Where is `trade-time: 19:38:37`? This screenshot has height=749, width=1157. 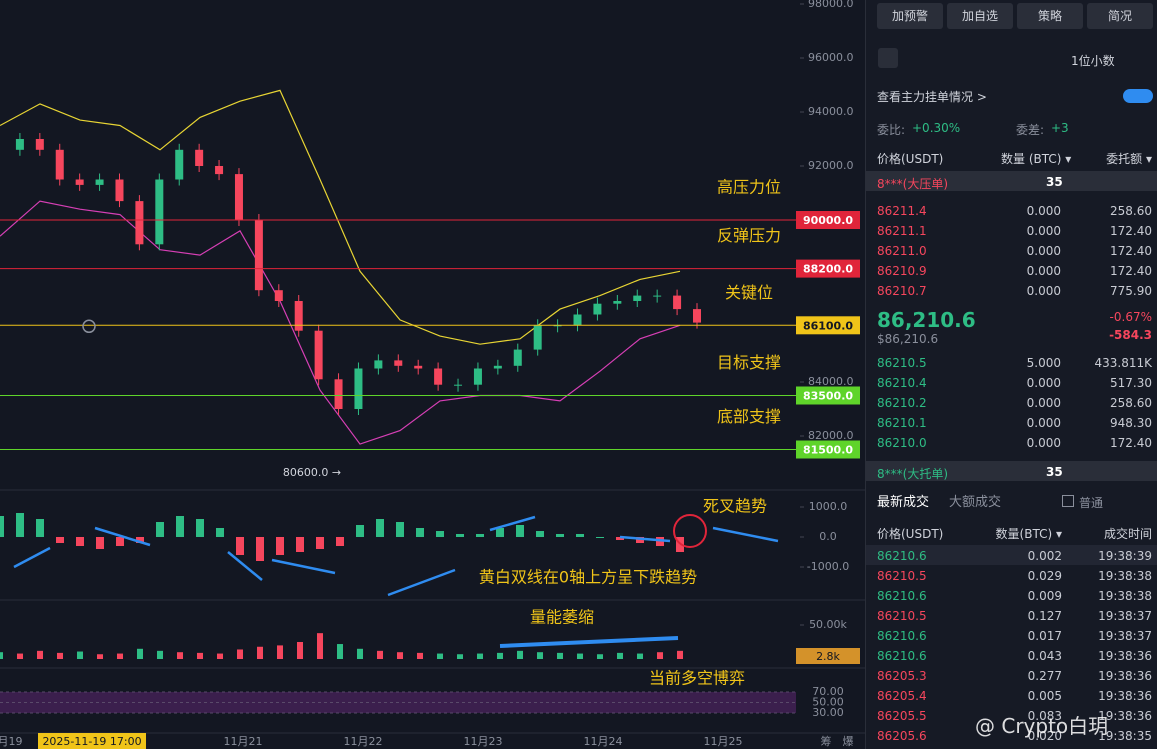
trade-time: 19:38:37 is located at coordinates (1125, 616).